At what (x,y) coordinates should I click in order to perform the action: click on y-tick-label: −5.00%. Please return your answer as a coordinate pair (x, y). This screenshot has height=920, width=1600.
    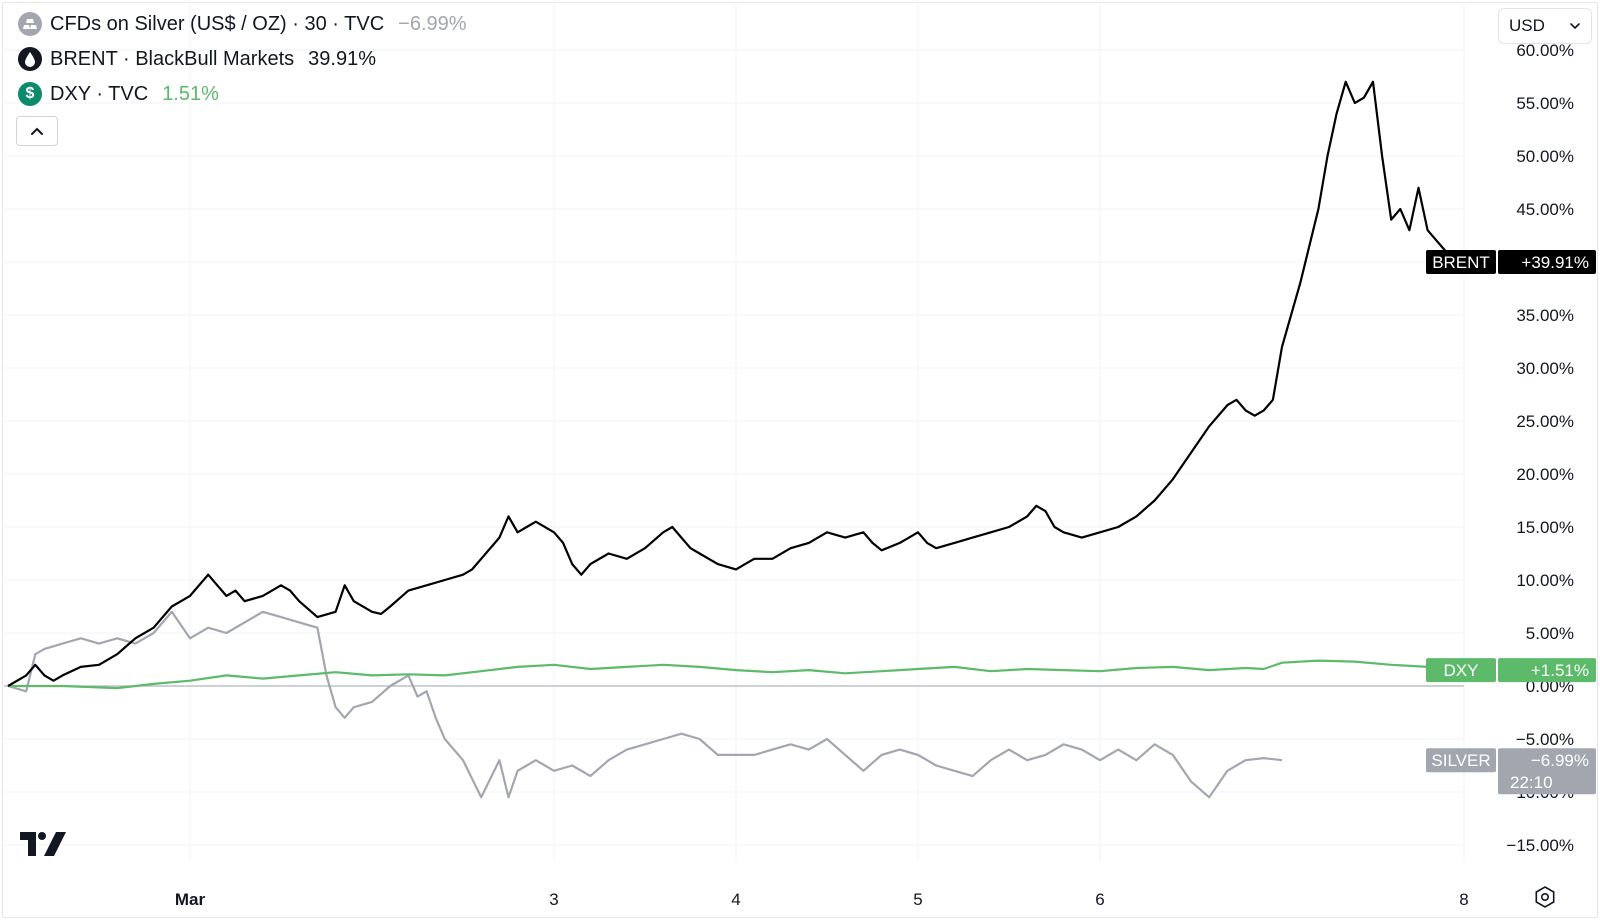
    Looking at the image, I should click on (1545, 739).